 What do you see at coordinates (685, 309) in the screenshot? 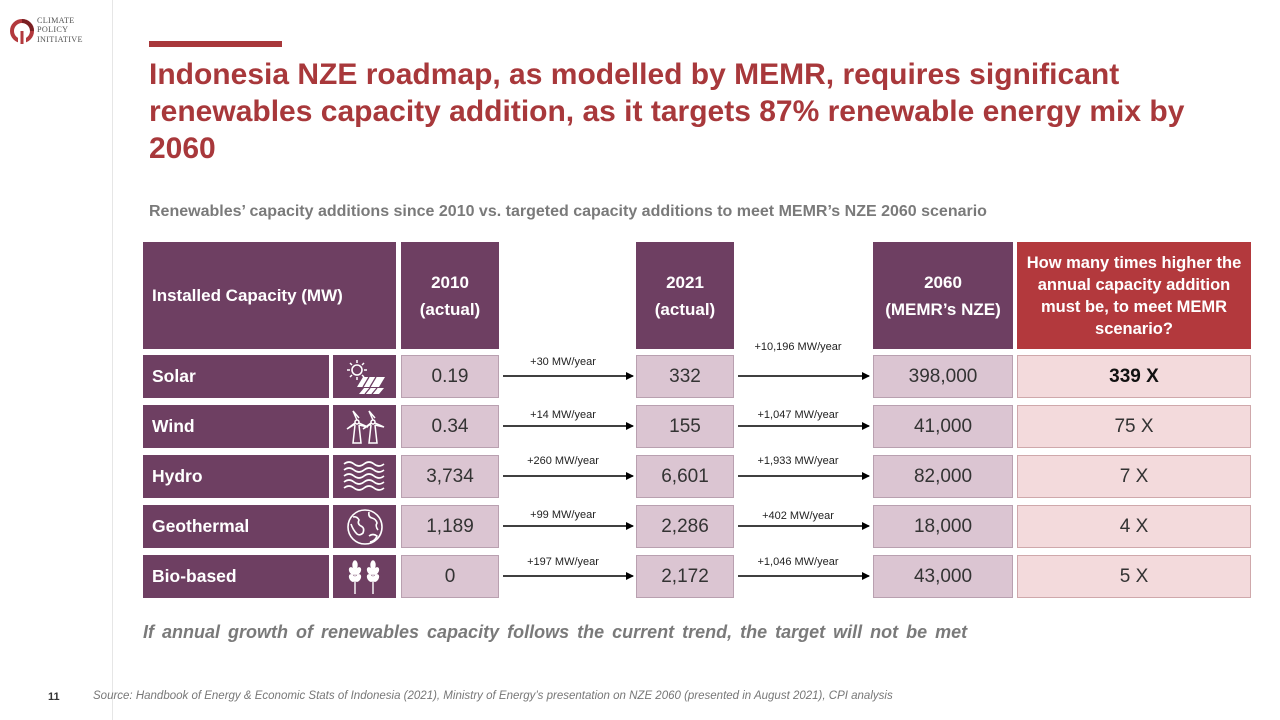
I see `header-2021-note: (actual)` at bounding box center [685, 309].